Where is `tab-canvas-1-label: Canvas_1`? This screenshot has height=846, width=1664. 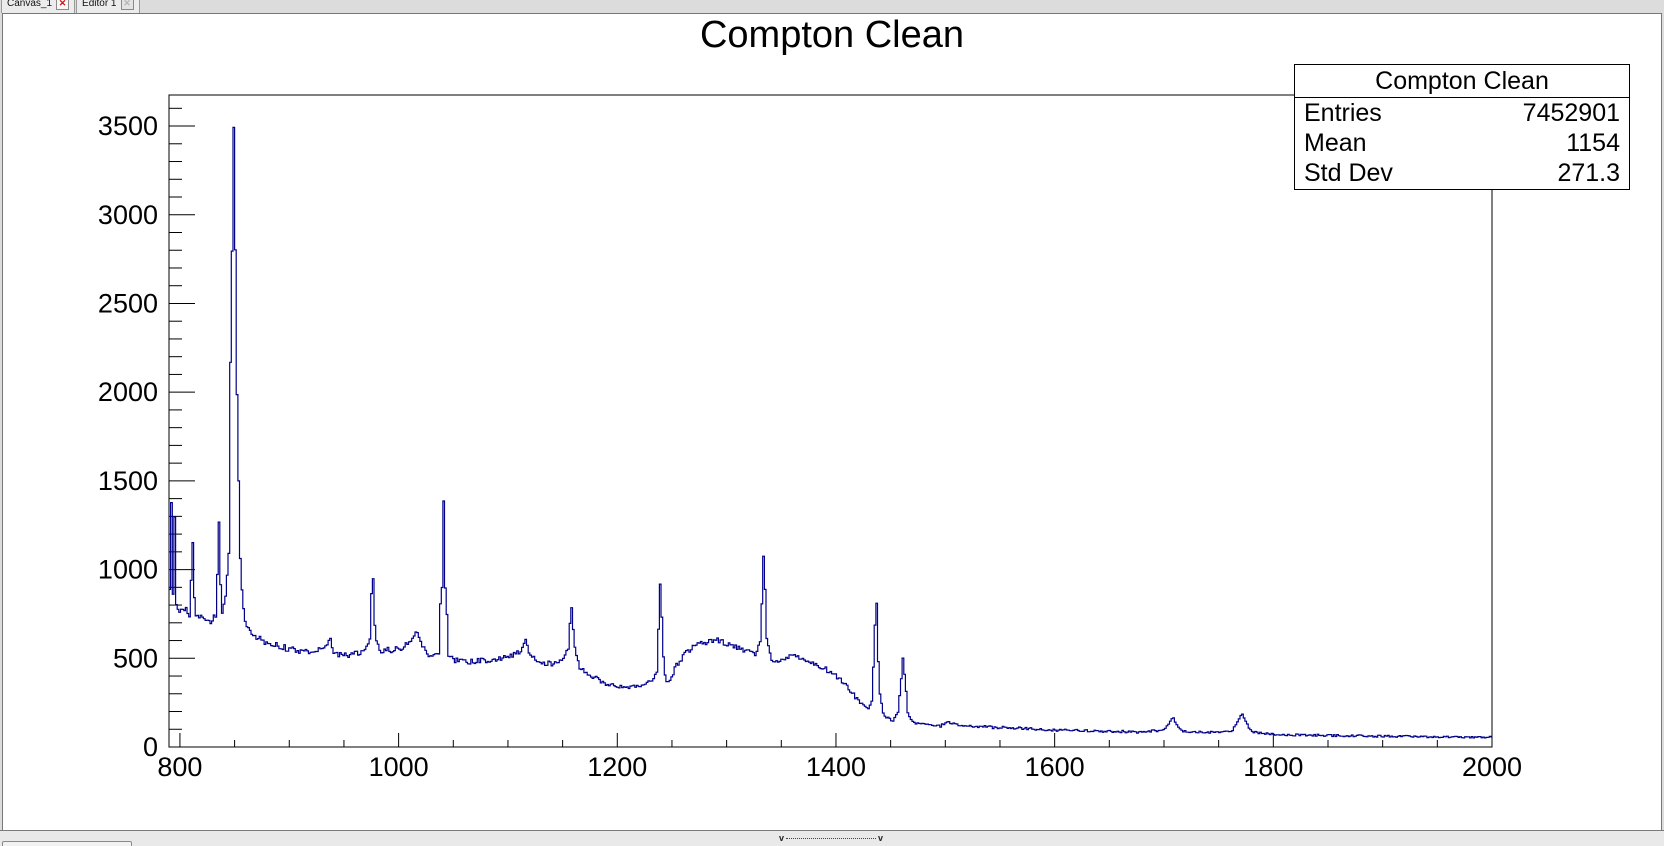 tab-canvas-1-label: Canvas_1 is located at coordinates (30, 4).